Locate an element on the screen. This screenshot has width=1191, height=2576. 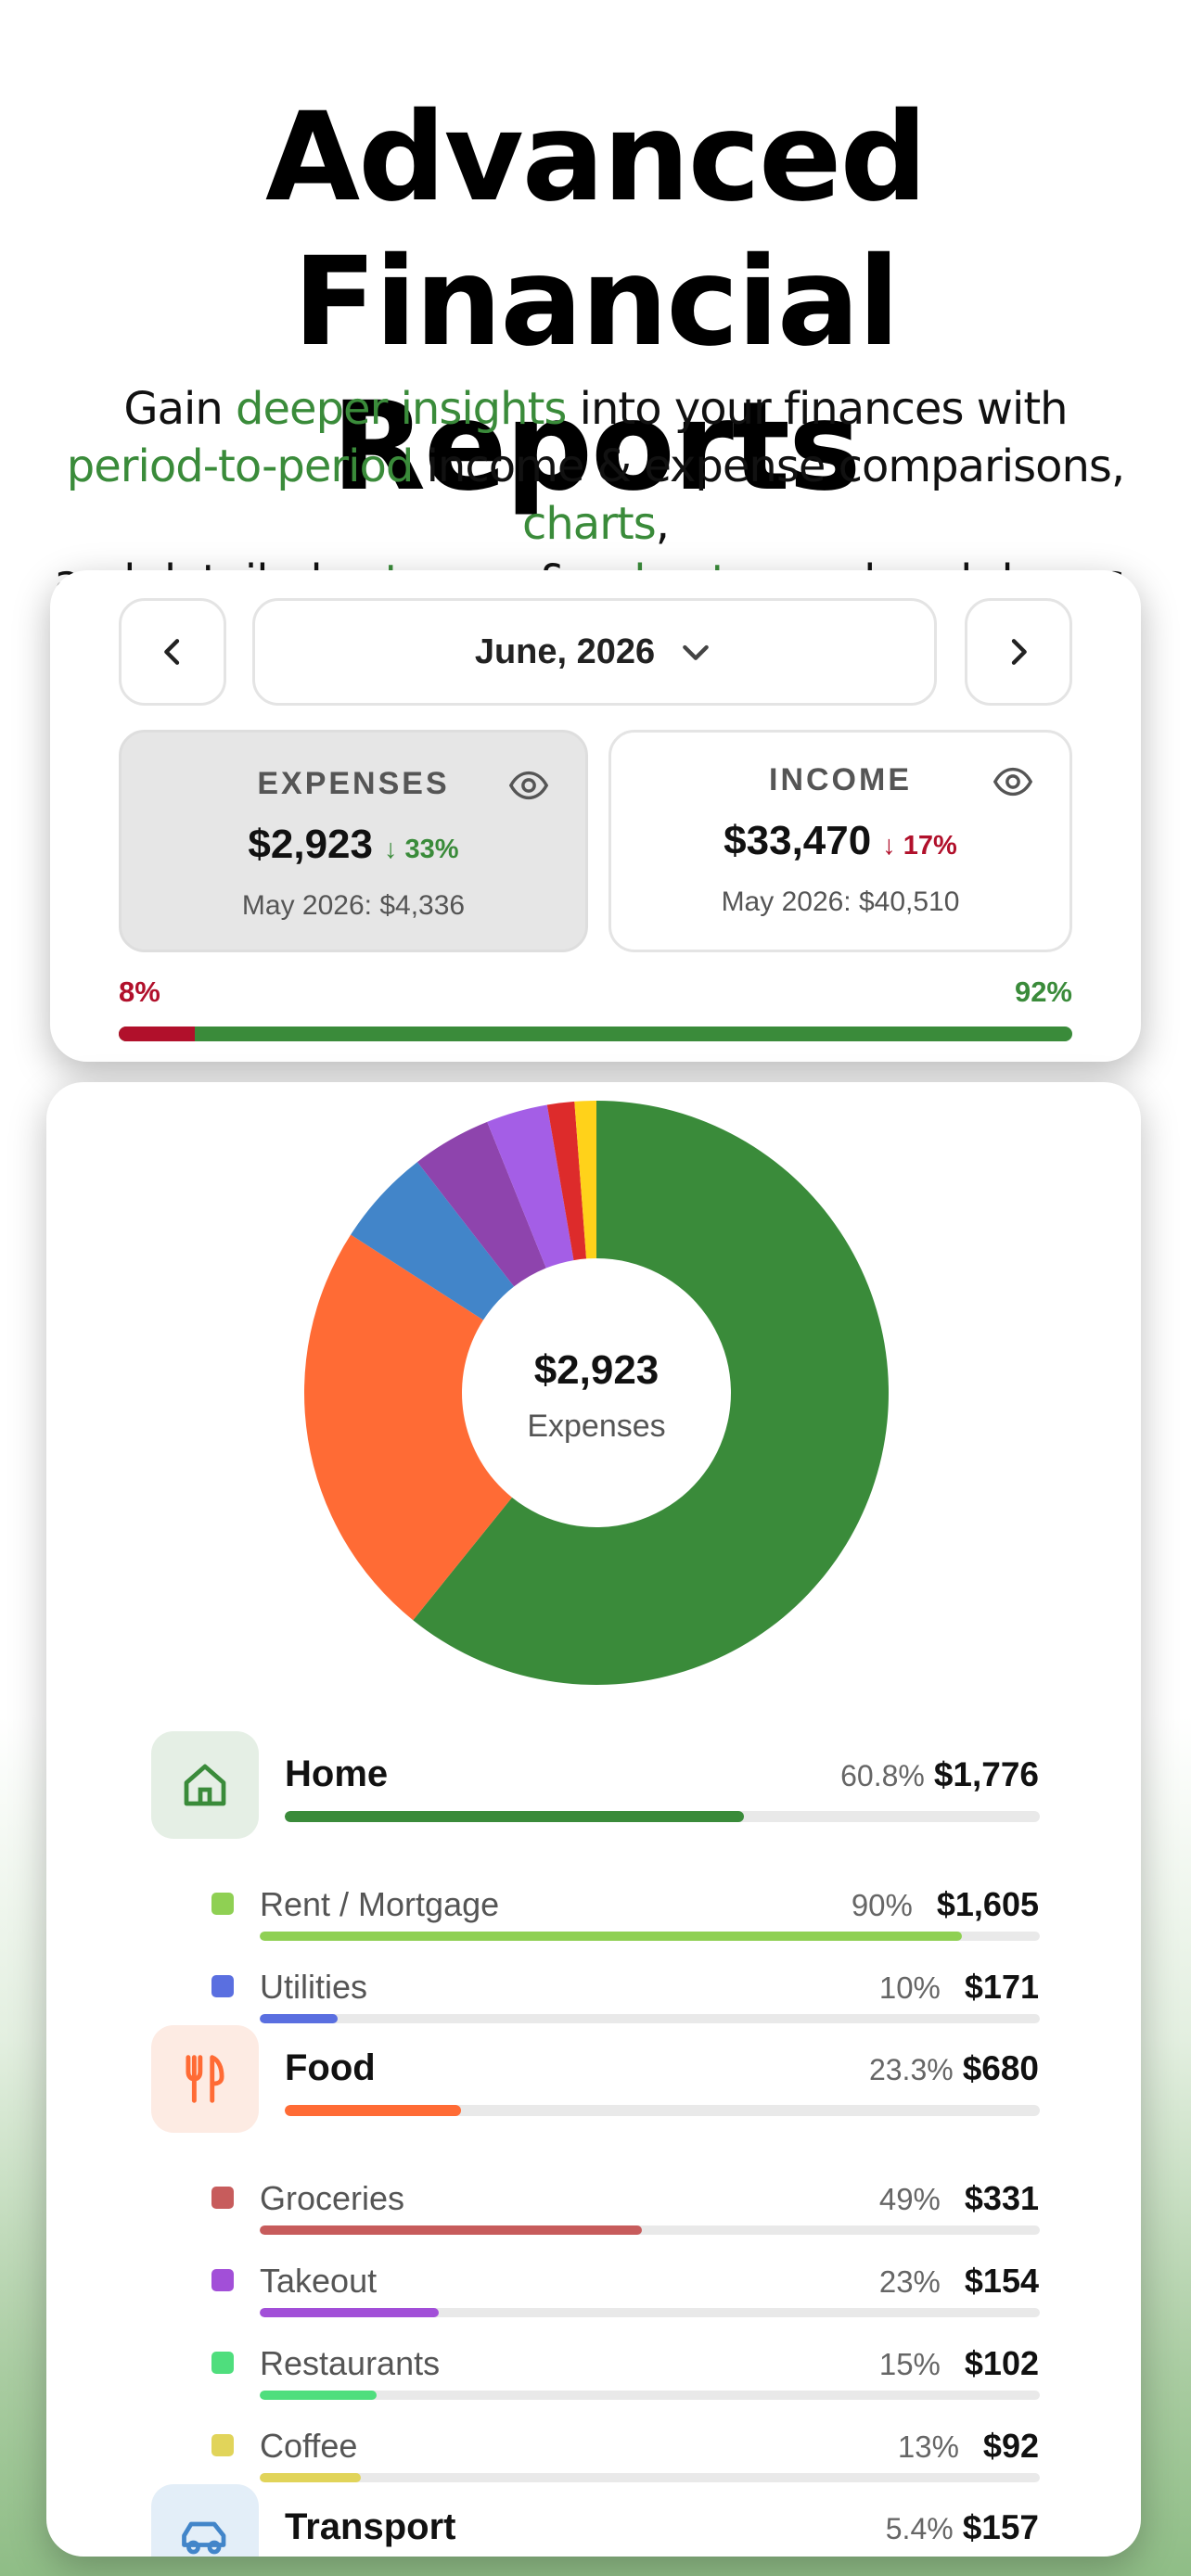
donut-center-label: Expenses is located at coordinates (596, 1426).